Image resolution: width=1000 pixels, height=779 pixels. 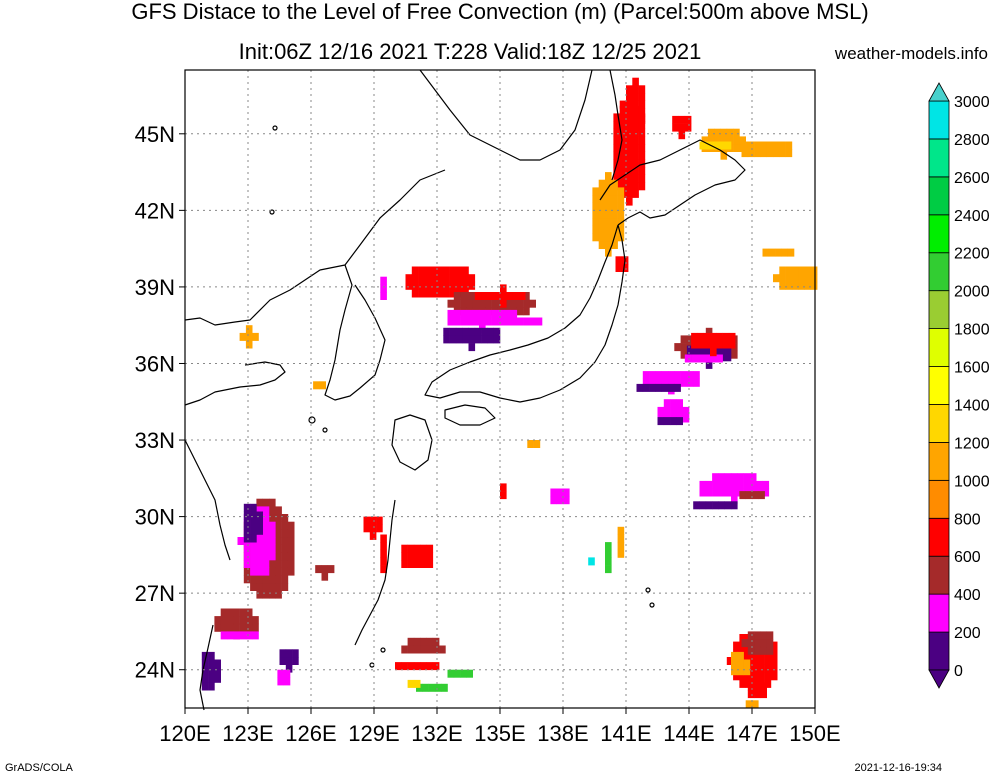 What do you see at coordinates (972, 140) in the screenshot?
I see `colorbar-label: 2800` at bounding box center [972, 140].